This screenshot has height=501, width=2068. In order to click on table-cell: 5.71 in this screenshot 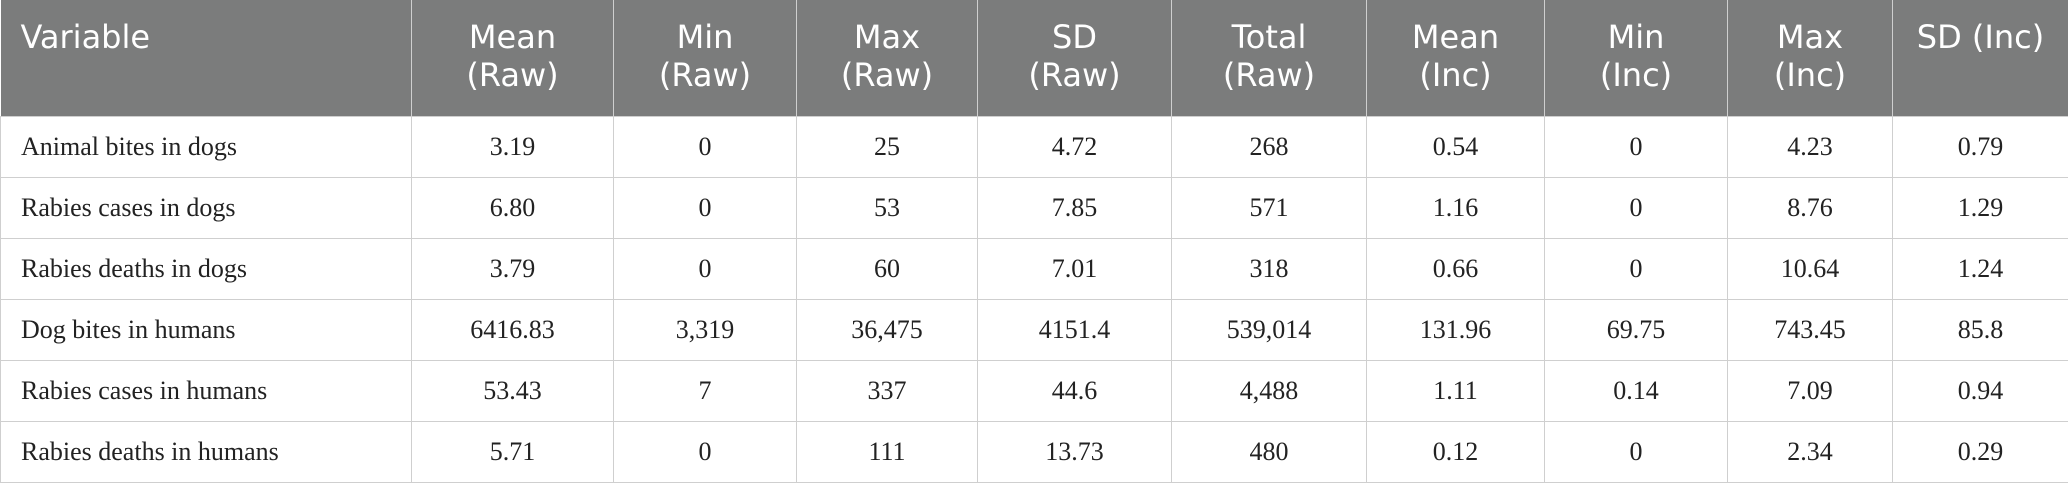, I will do `click(512, 451)`.